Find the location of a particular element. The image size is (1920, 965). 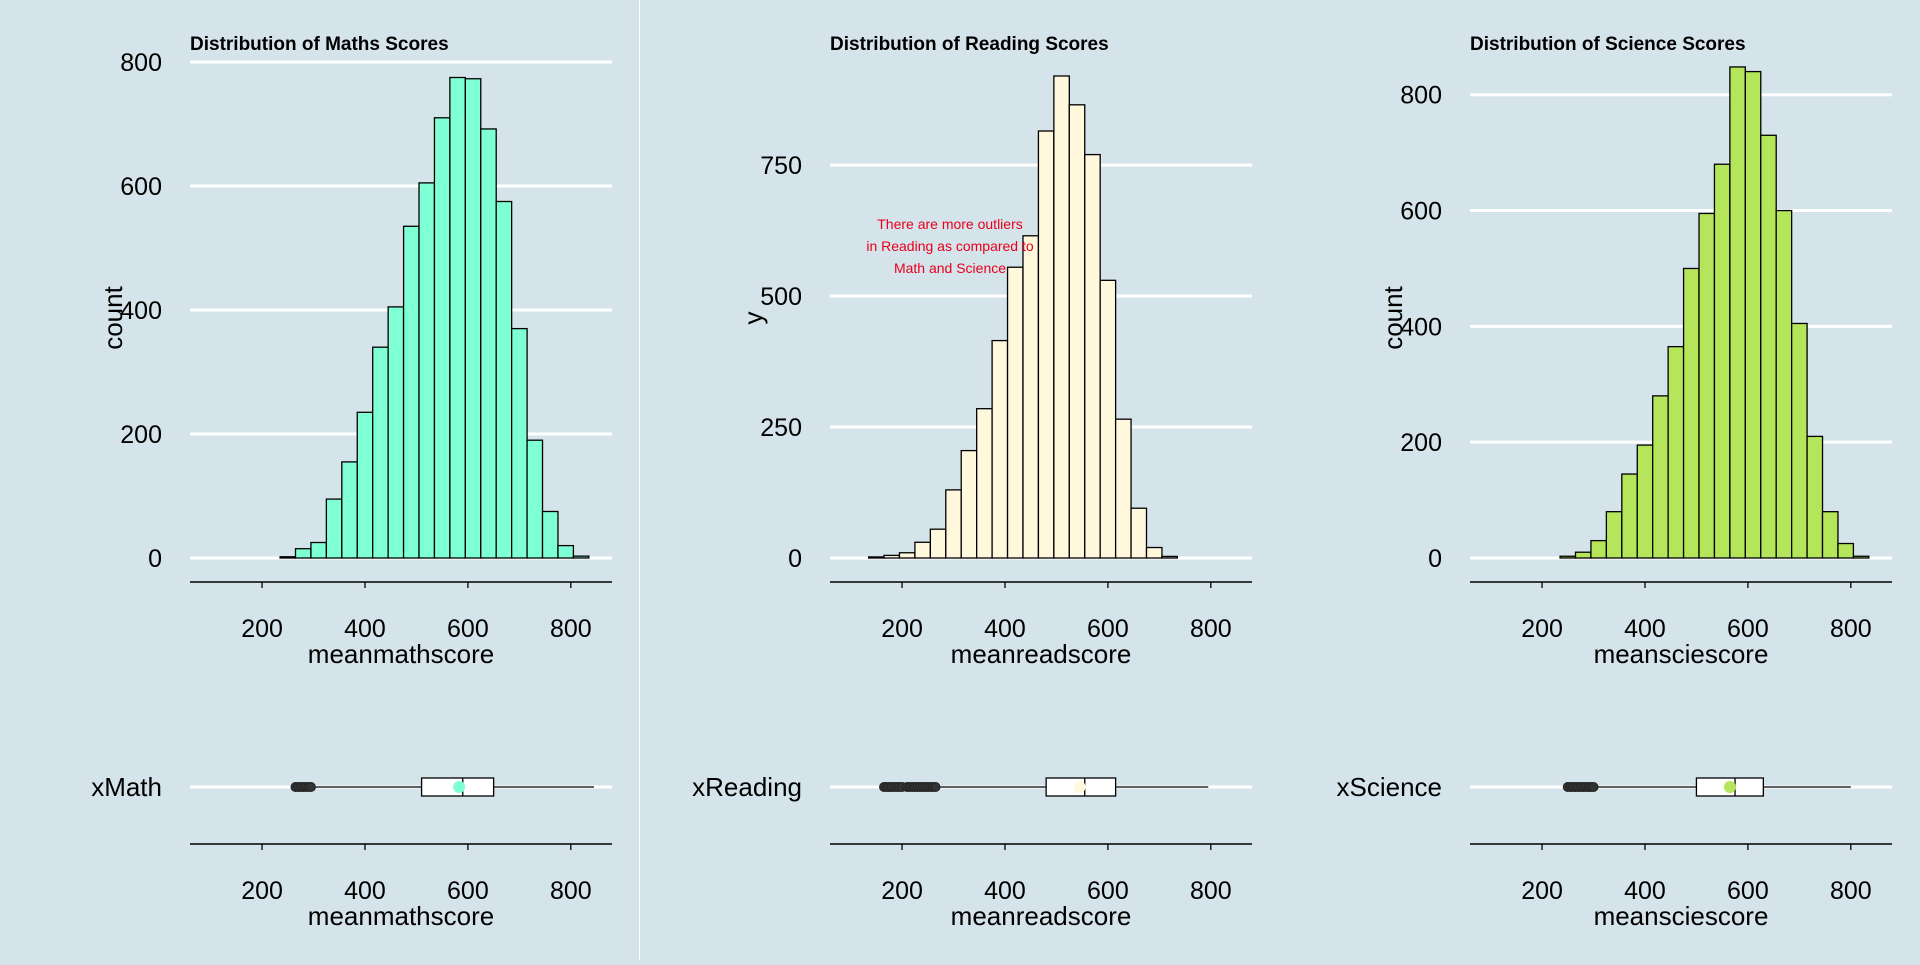

y-tick-label: 750 is located at coordinates (781, 166).